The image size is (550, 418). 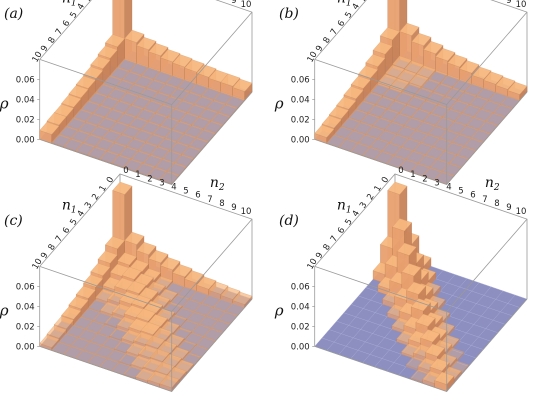 I want to click on n2-axis-label: n2, so click(x=492, y=184).